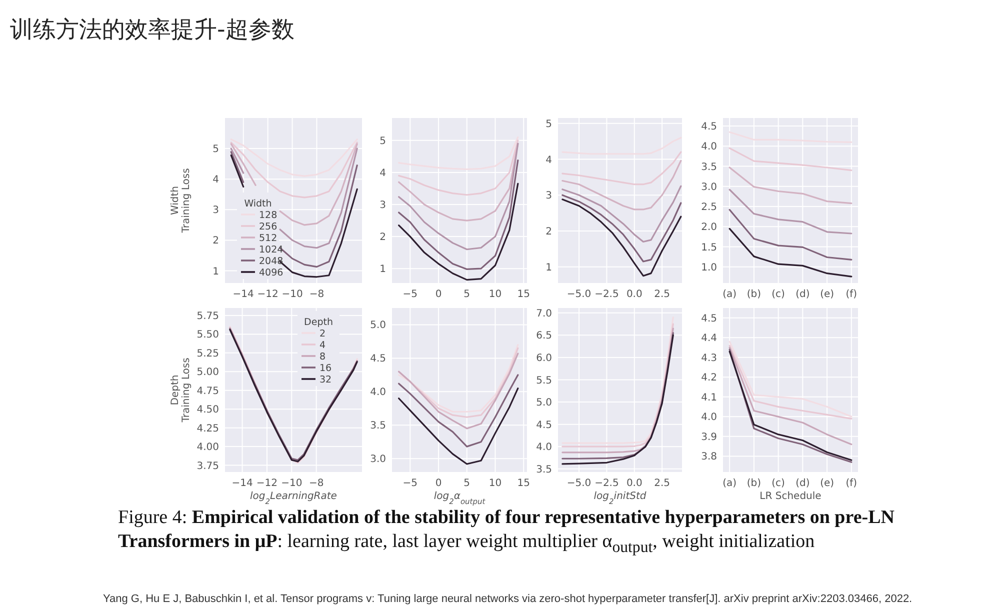 The height and width of the screenshot is (610, 989). I want to click on y-tick-label: 3.75, so click(207, 466).